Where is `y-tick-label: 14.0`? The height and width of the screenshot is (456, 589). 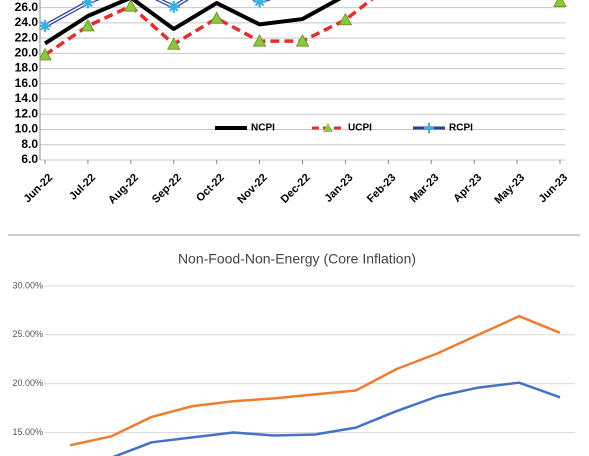
y-tick-label: 14.0 is located at coordinates (27, 98).